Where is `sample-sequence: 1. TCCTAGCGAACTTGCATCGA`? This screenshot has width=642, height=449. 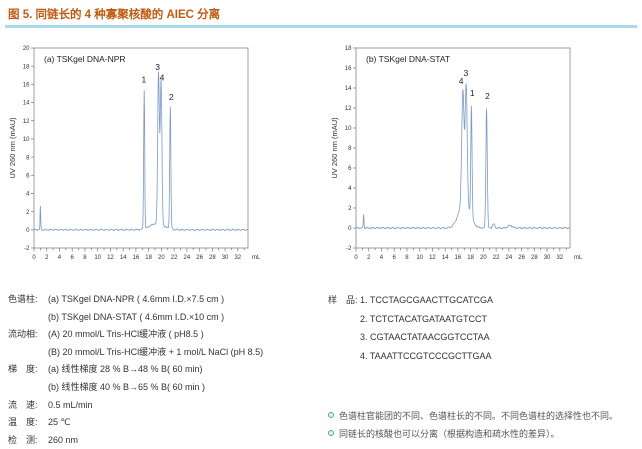 sample-sequence: 1. TCCTAGCGAACTTGCATCGA is located at coordinates (427, 300).